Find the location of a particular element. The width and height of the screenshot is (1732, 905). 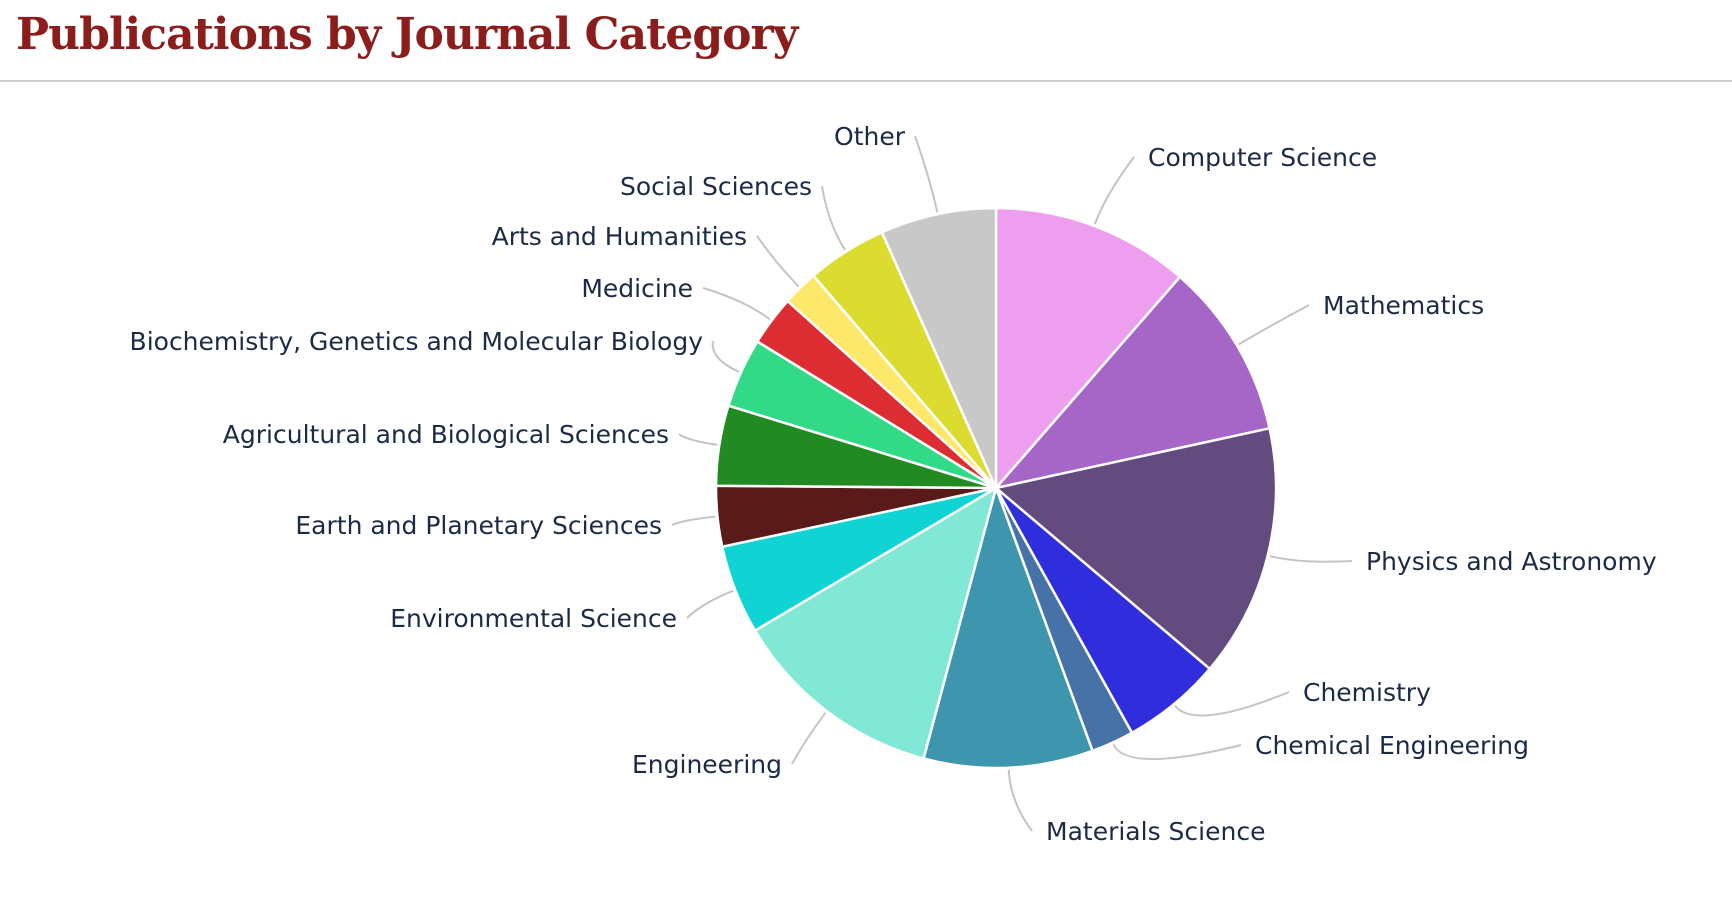

leader-line-arts-and-humanities is located at coordinates (778, 261).